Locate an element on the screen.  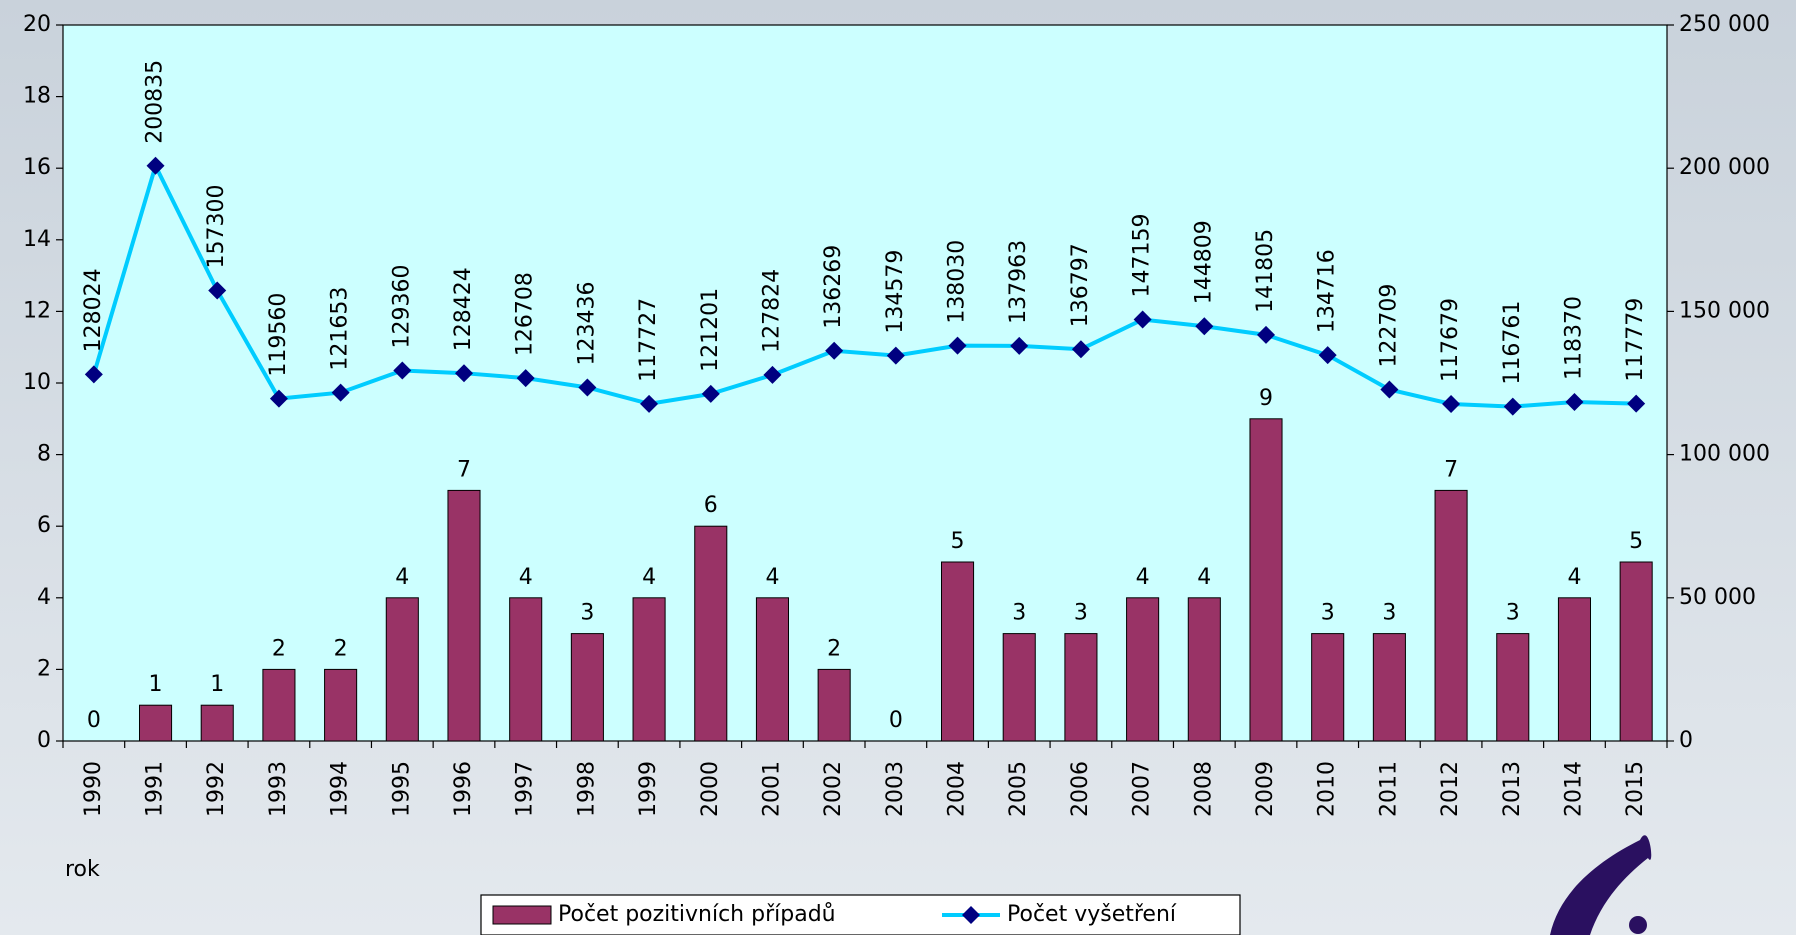
bar-label: 7 is located at coordinates (1451, 469).